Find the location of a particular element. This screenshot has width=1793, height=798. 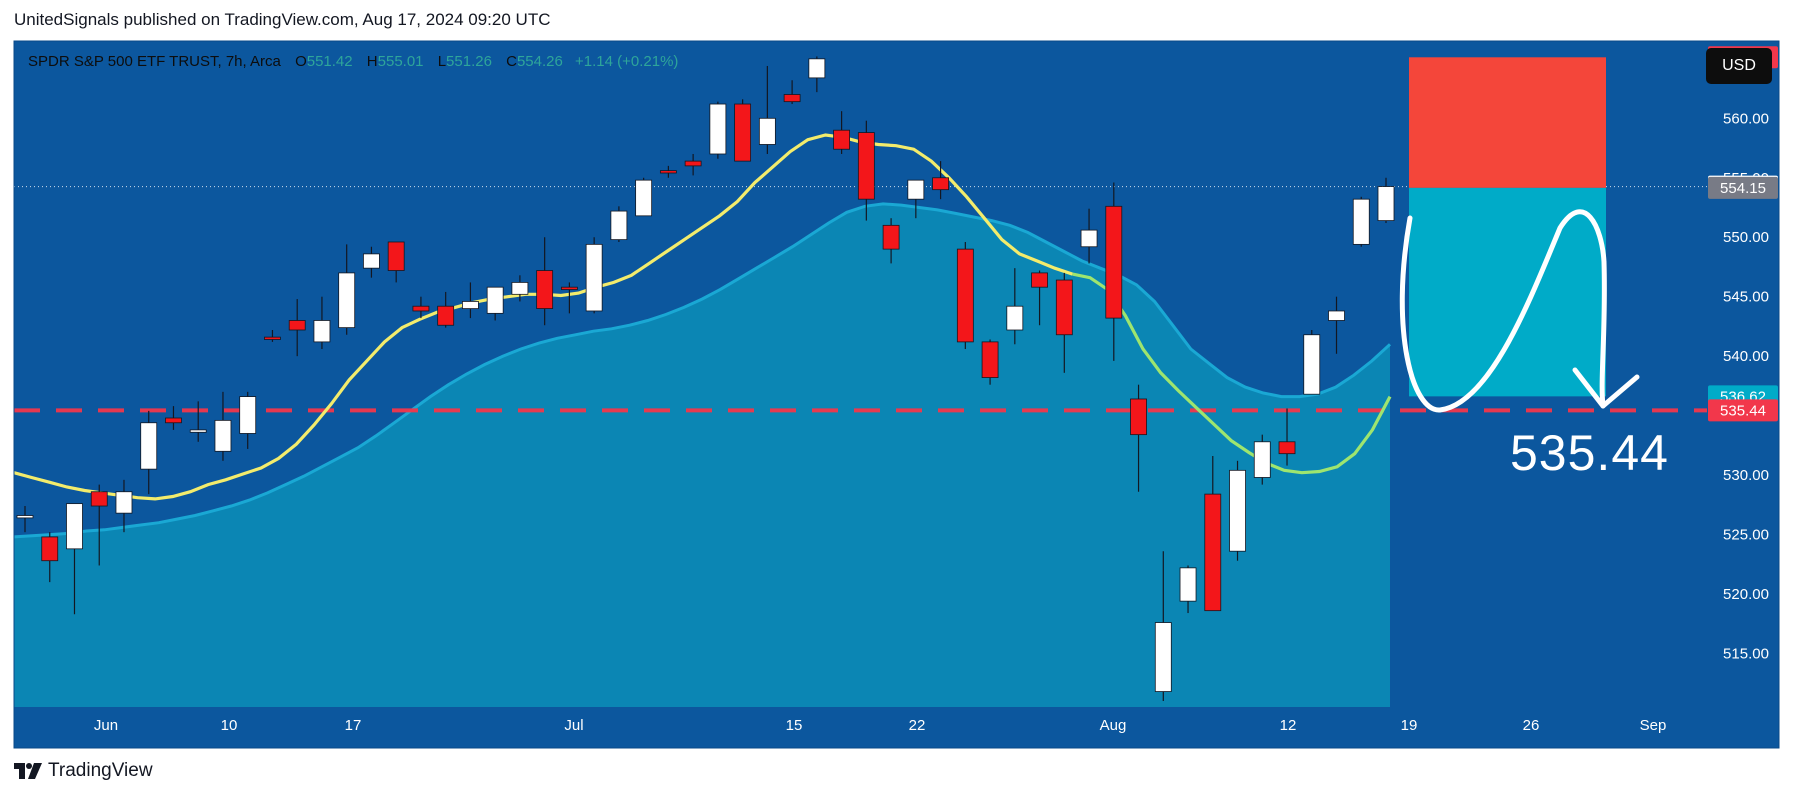

y-tick-label: 530.00 is located at coordinates (1746, 475).